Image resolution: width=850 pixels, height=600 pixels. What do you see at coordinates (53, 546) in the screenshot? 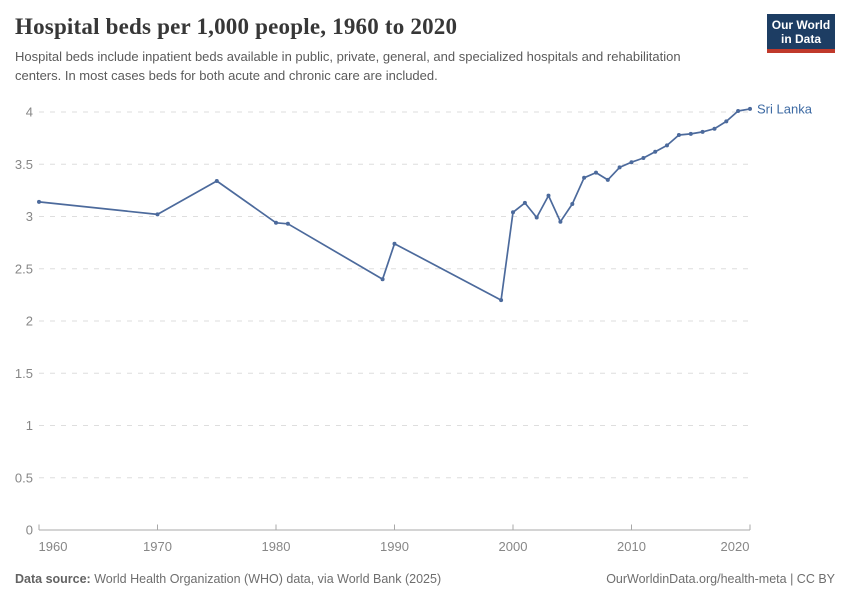
I see `x-tick-label: 1960` at bounding box center [53, 546].